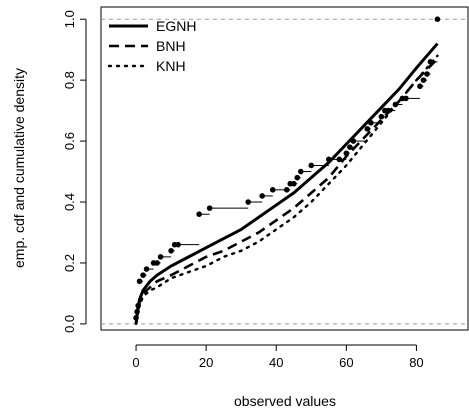 The image size is (469, 415). Describe the element at coordinates (69, 263) in the screenshot. I see `y-tick-label: 0.2` at that location.